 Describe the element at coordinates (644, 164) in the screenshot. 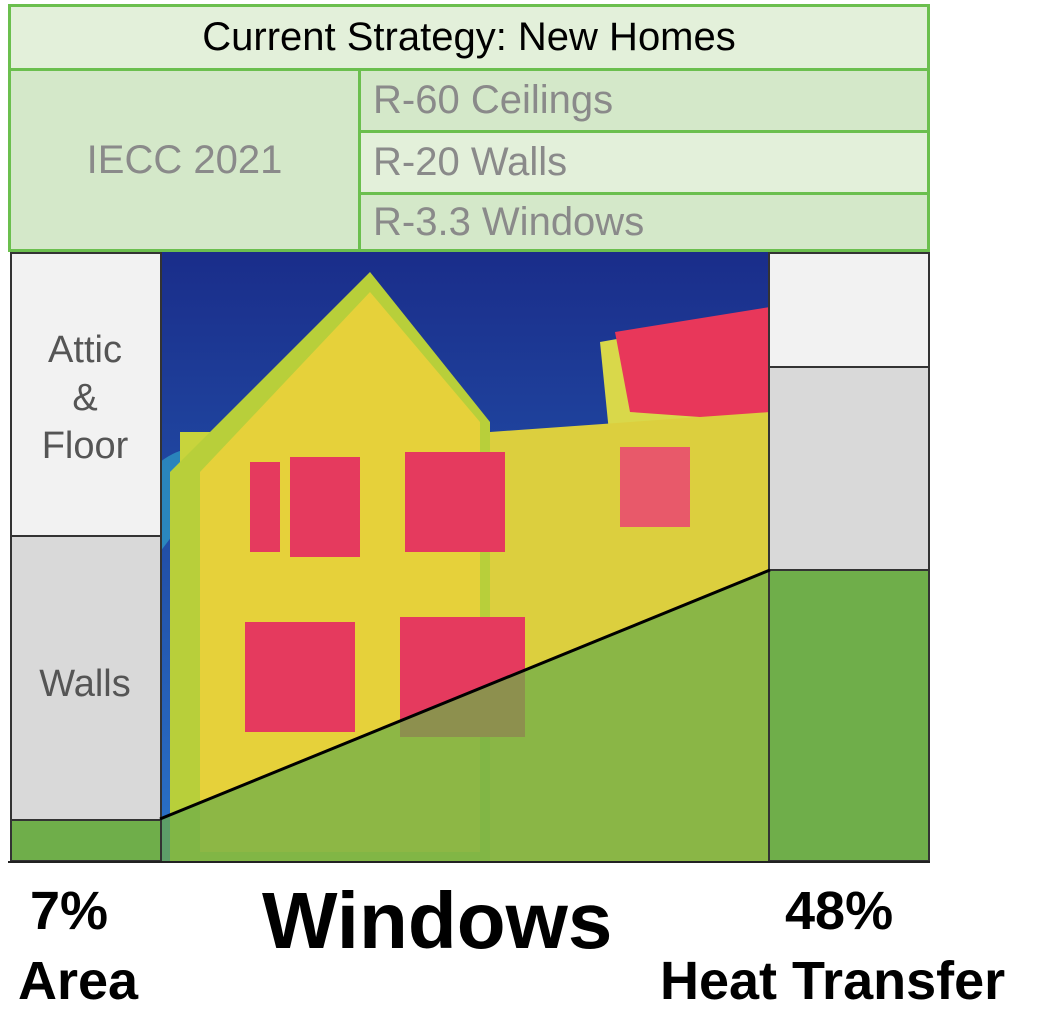

I see `walls-row: R-20 Walls` at that location.